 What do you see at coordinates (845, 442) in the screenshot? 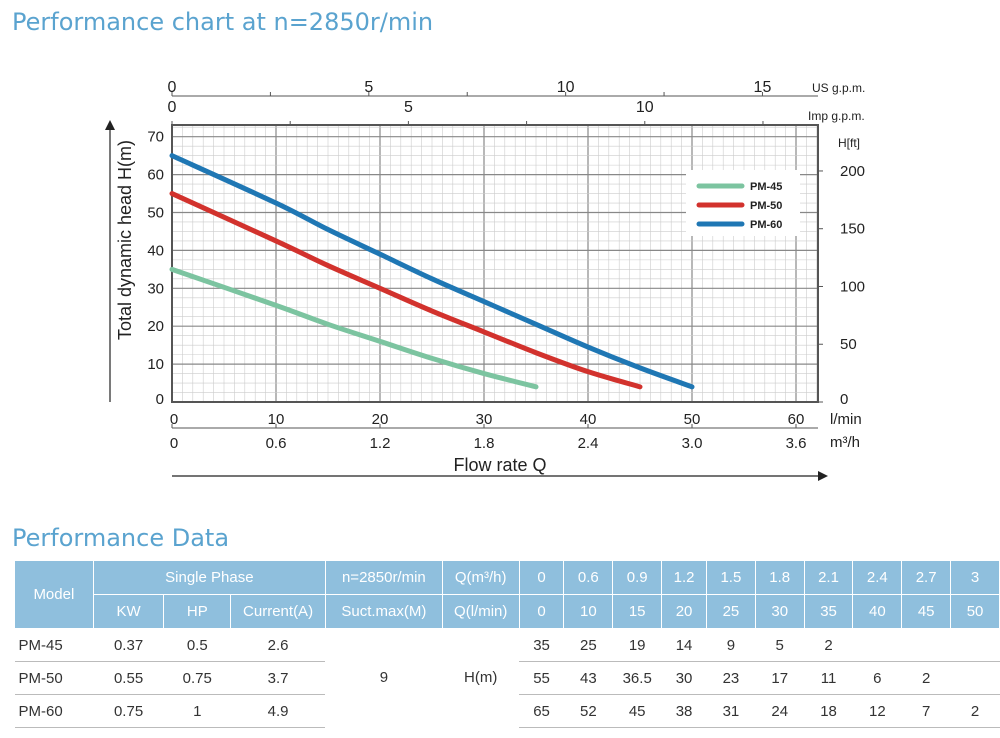
I see `x2-unit-label: m³/h` at bounding box center [845, 442].